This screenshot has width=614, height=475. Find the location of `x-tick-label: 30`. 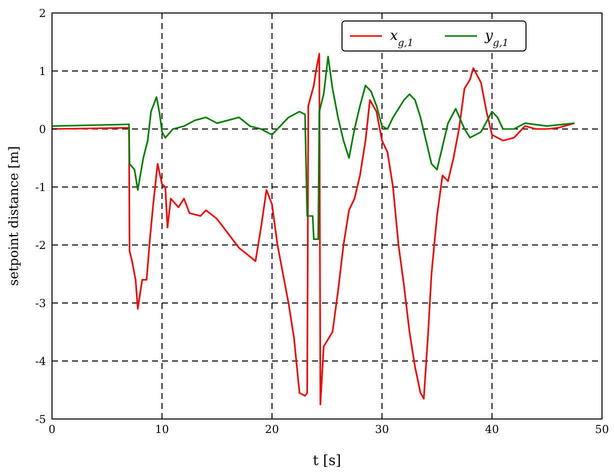

x-tick-label: 30 is located at coordinates (382, 429).